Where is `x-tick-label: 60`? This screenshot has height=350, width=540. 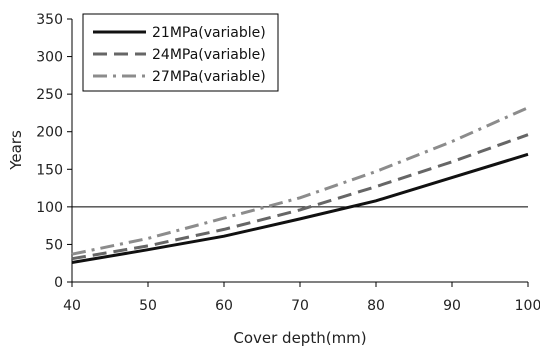
x-tick-label: 60 is located at coordinates (224, 306).